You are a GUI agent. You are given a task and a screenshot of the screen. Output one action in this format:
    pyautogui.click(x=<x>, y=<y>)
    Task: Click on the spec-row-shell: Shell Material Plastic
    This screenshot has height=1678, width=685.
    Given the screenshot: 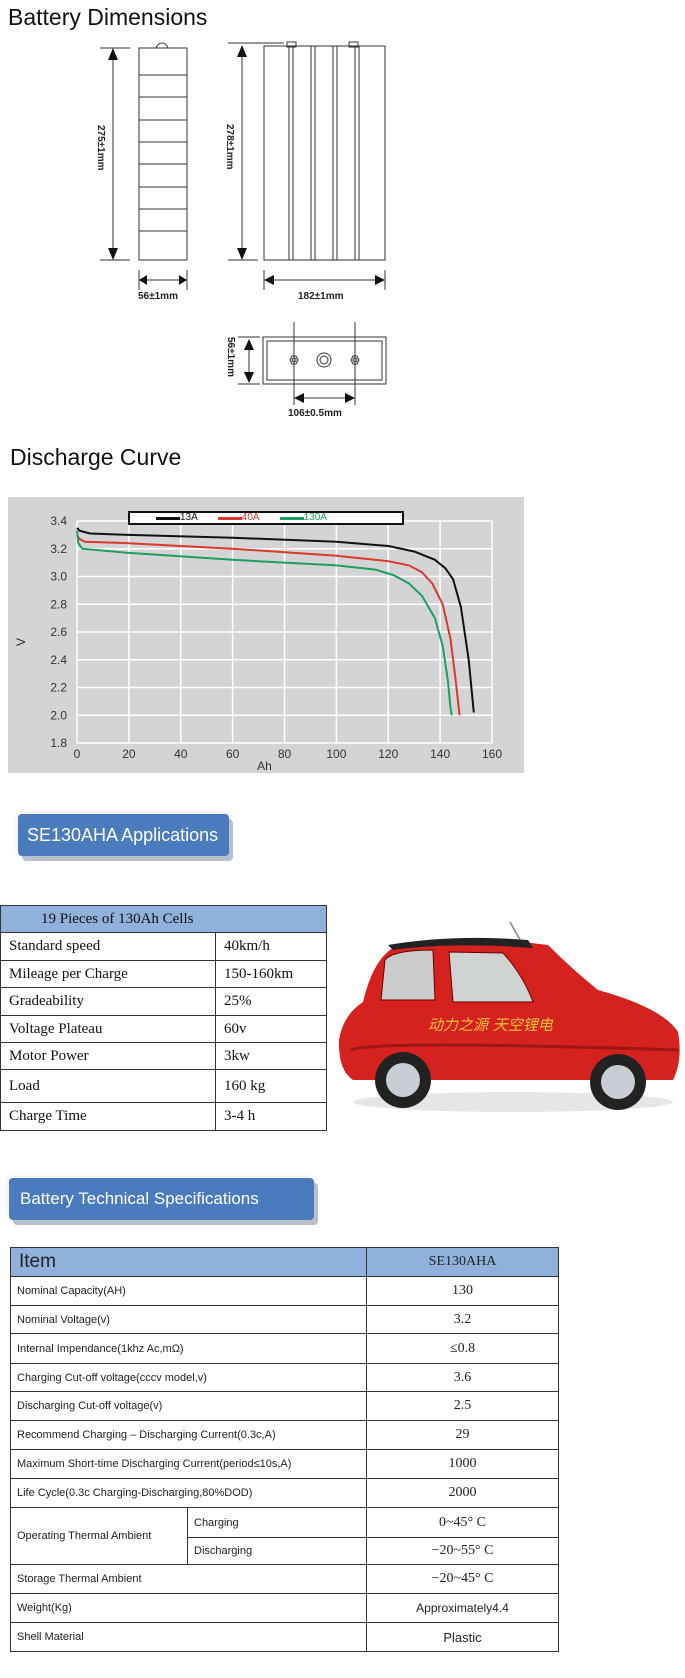 What is the action you would take?
    pyautogui.click(x=284, y=1637)
    